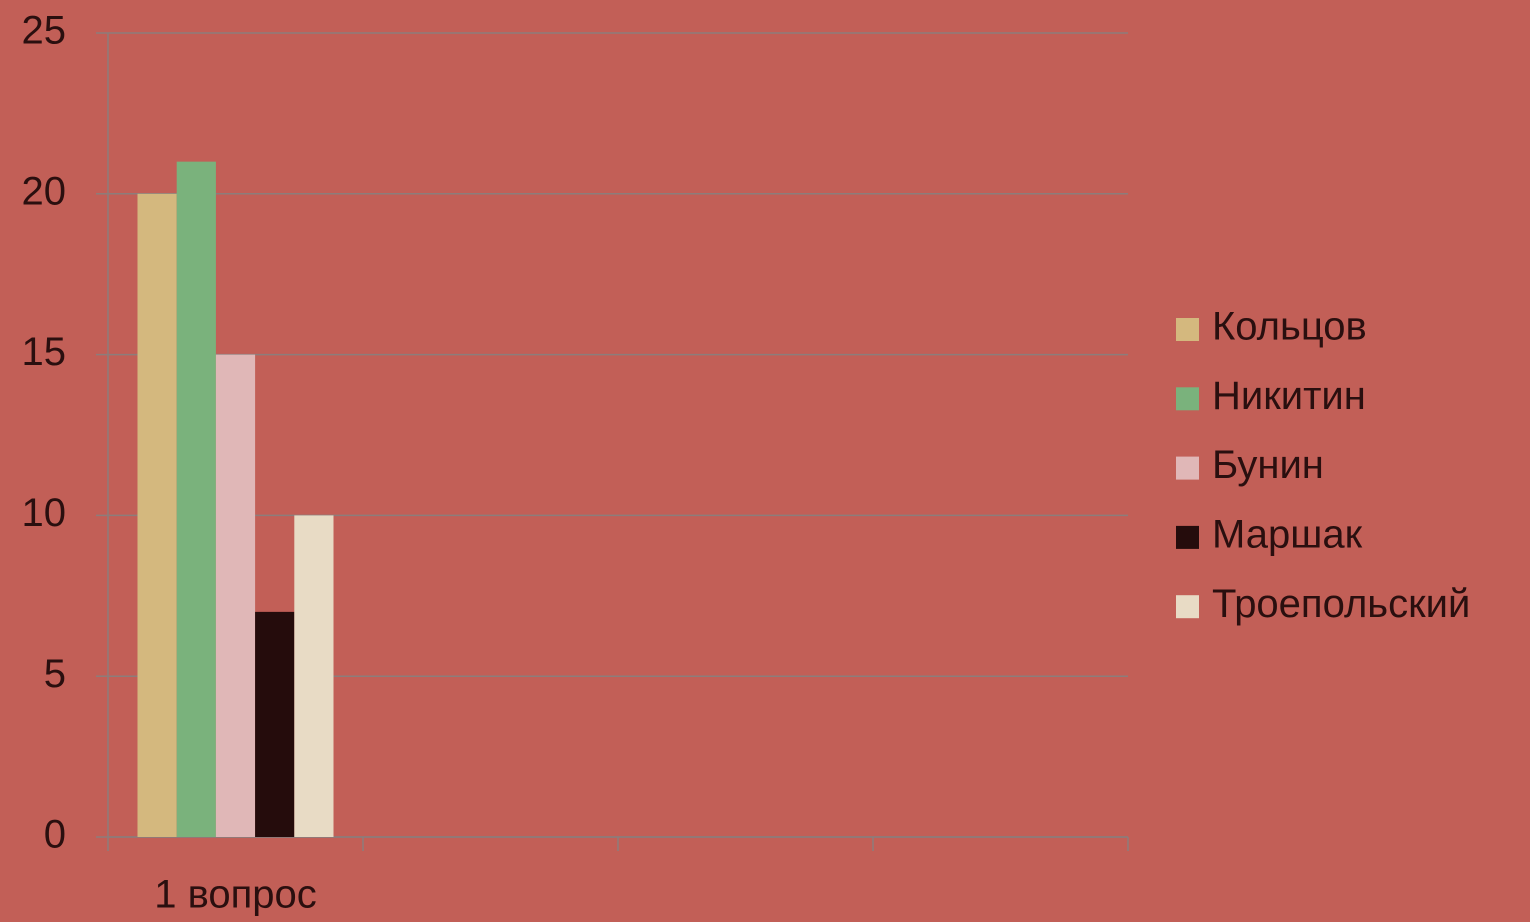 The image size is (1530, 922). I want to click on legend-label: Маршак, so click(1287, 534).